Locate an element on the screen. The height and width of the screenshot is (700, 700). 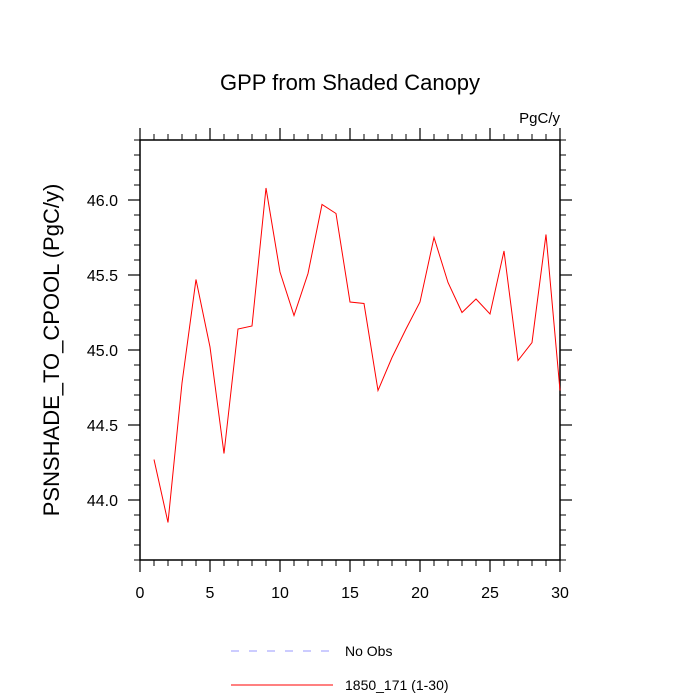
y-axis-label: PSNSHADE_TO_CPOOL (PgC/y) is located at coordinates (51, 350).